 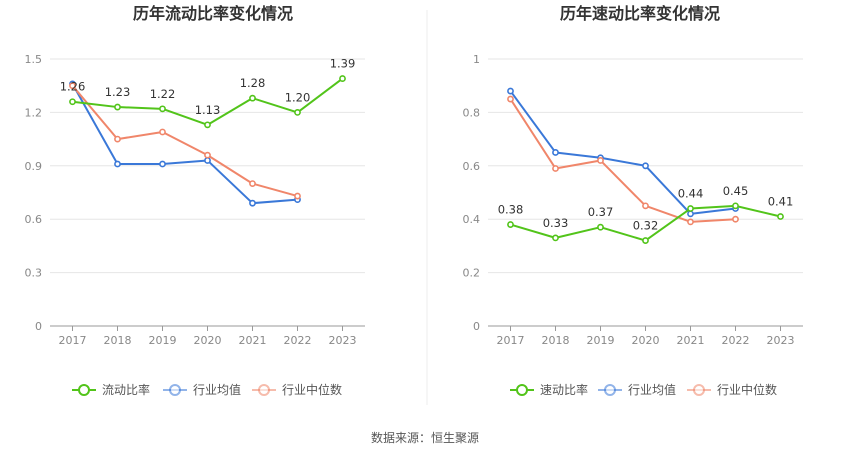 What do you see at coordinates (601, 212) in the screenshot?
I see `data-label: 0.37` at bounding box center [601, 212].